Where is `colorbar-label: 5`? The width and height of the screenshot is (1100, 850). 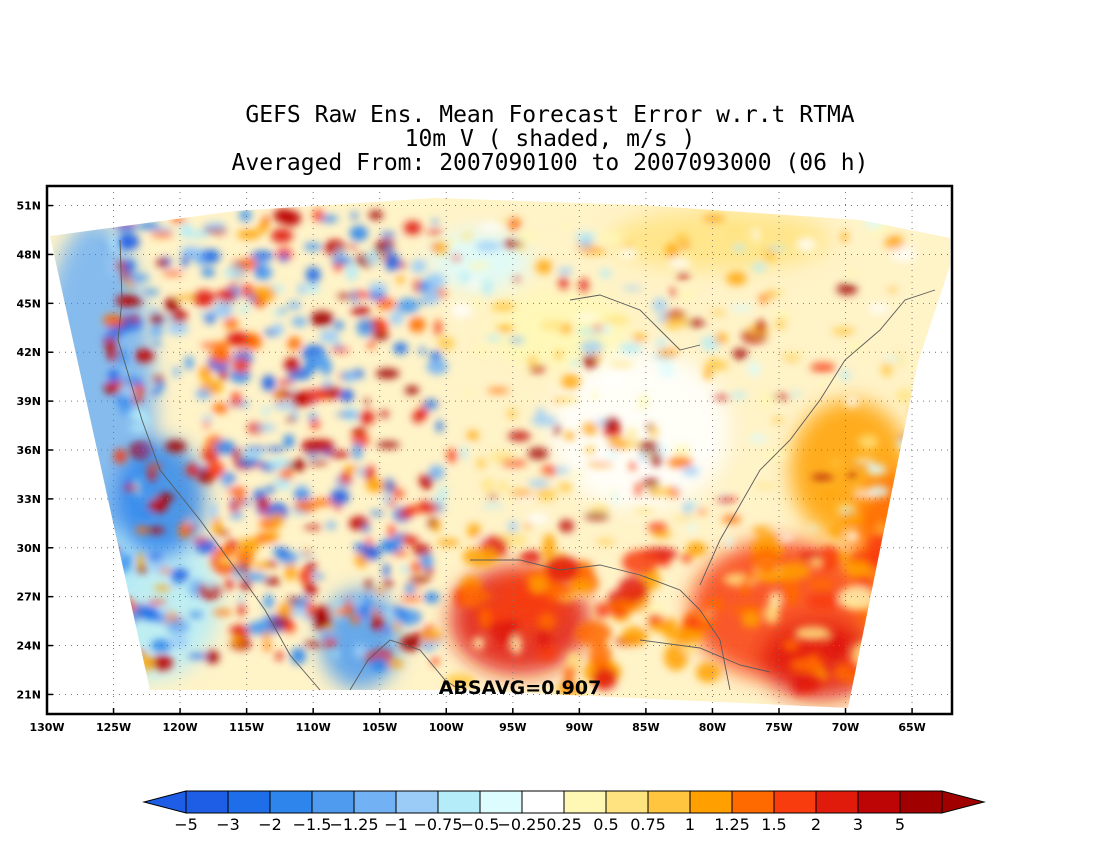
colorbar-label: 5 is located at coordinates (900, 824).